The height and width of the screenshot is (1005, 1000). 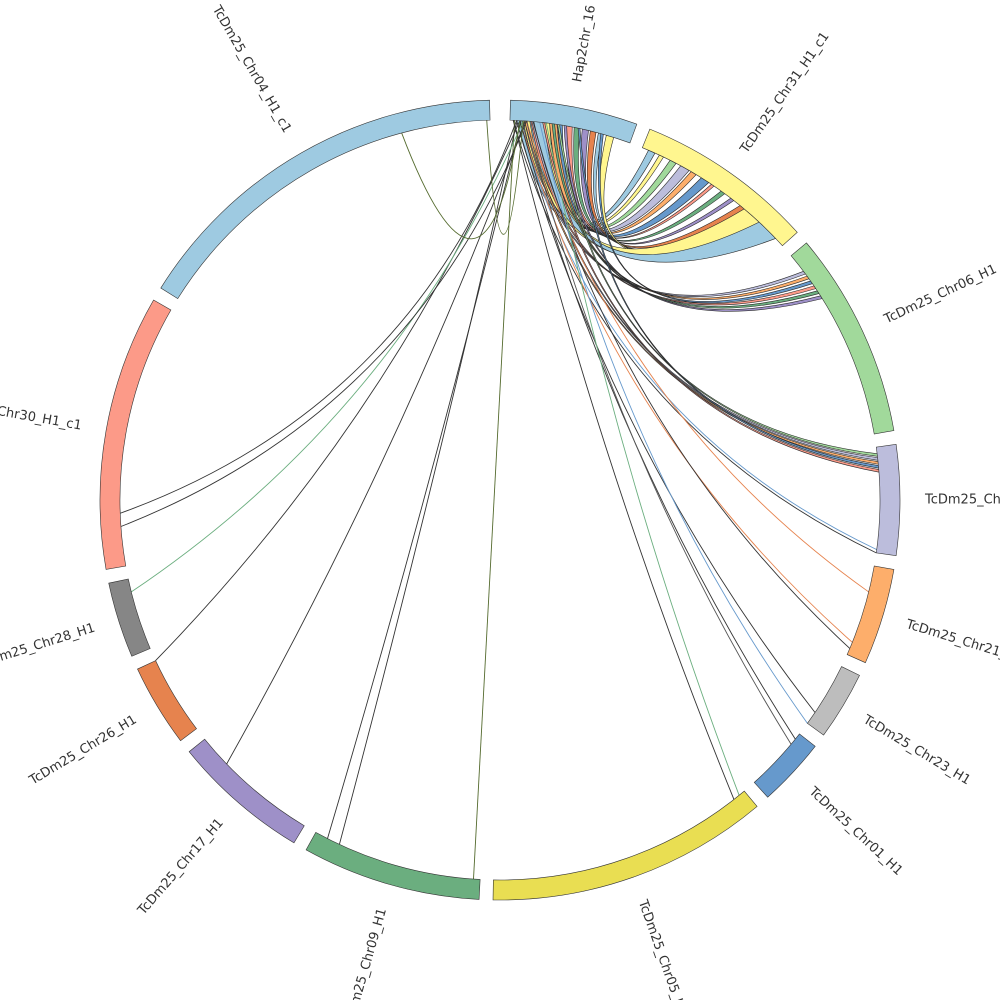 What do you see at coordinates (48, 646) in the screenshot?
I see `segment-label: TcDm25_Chr28_H1` at bounding box center [48, 646].